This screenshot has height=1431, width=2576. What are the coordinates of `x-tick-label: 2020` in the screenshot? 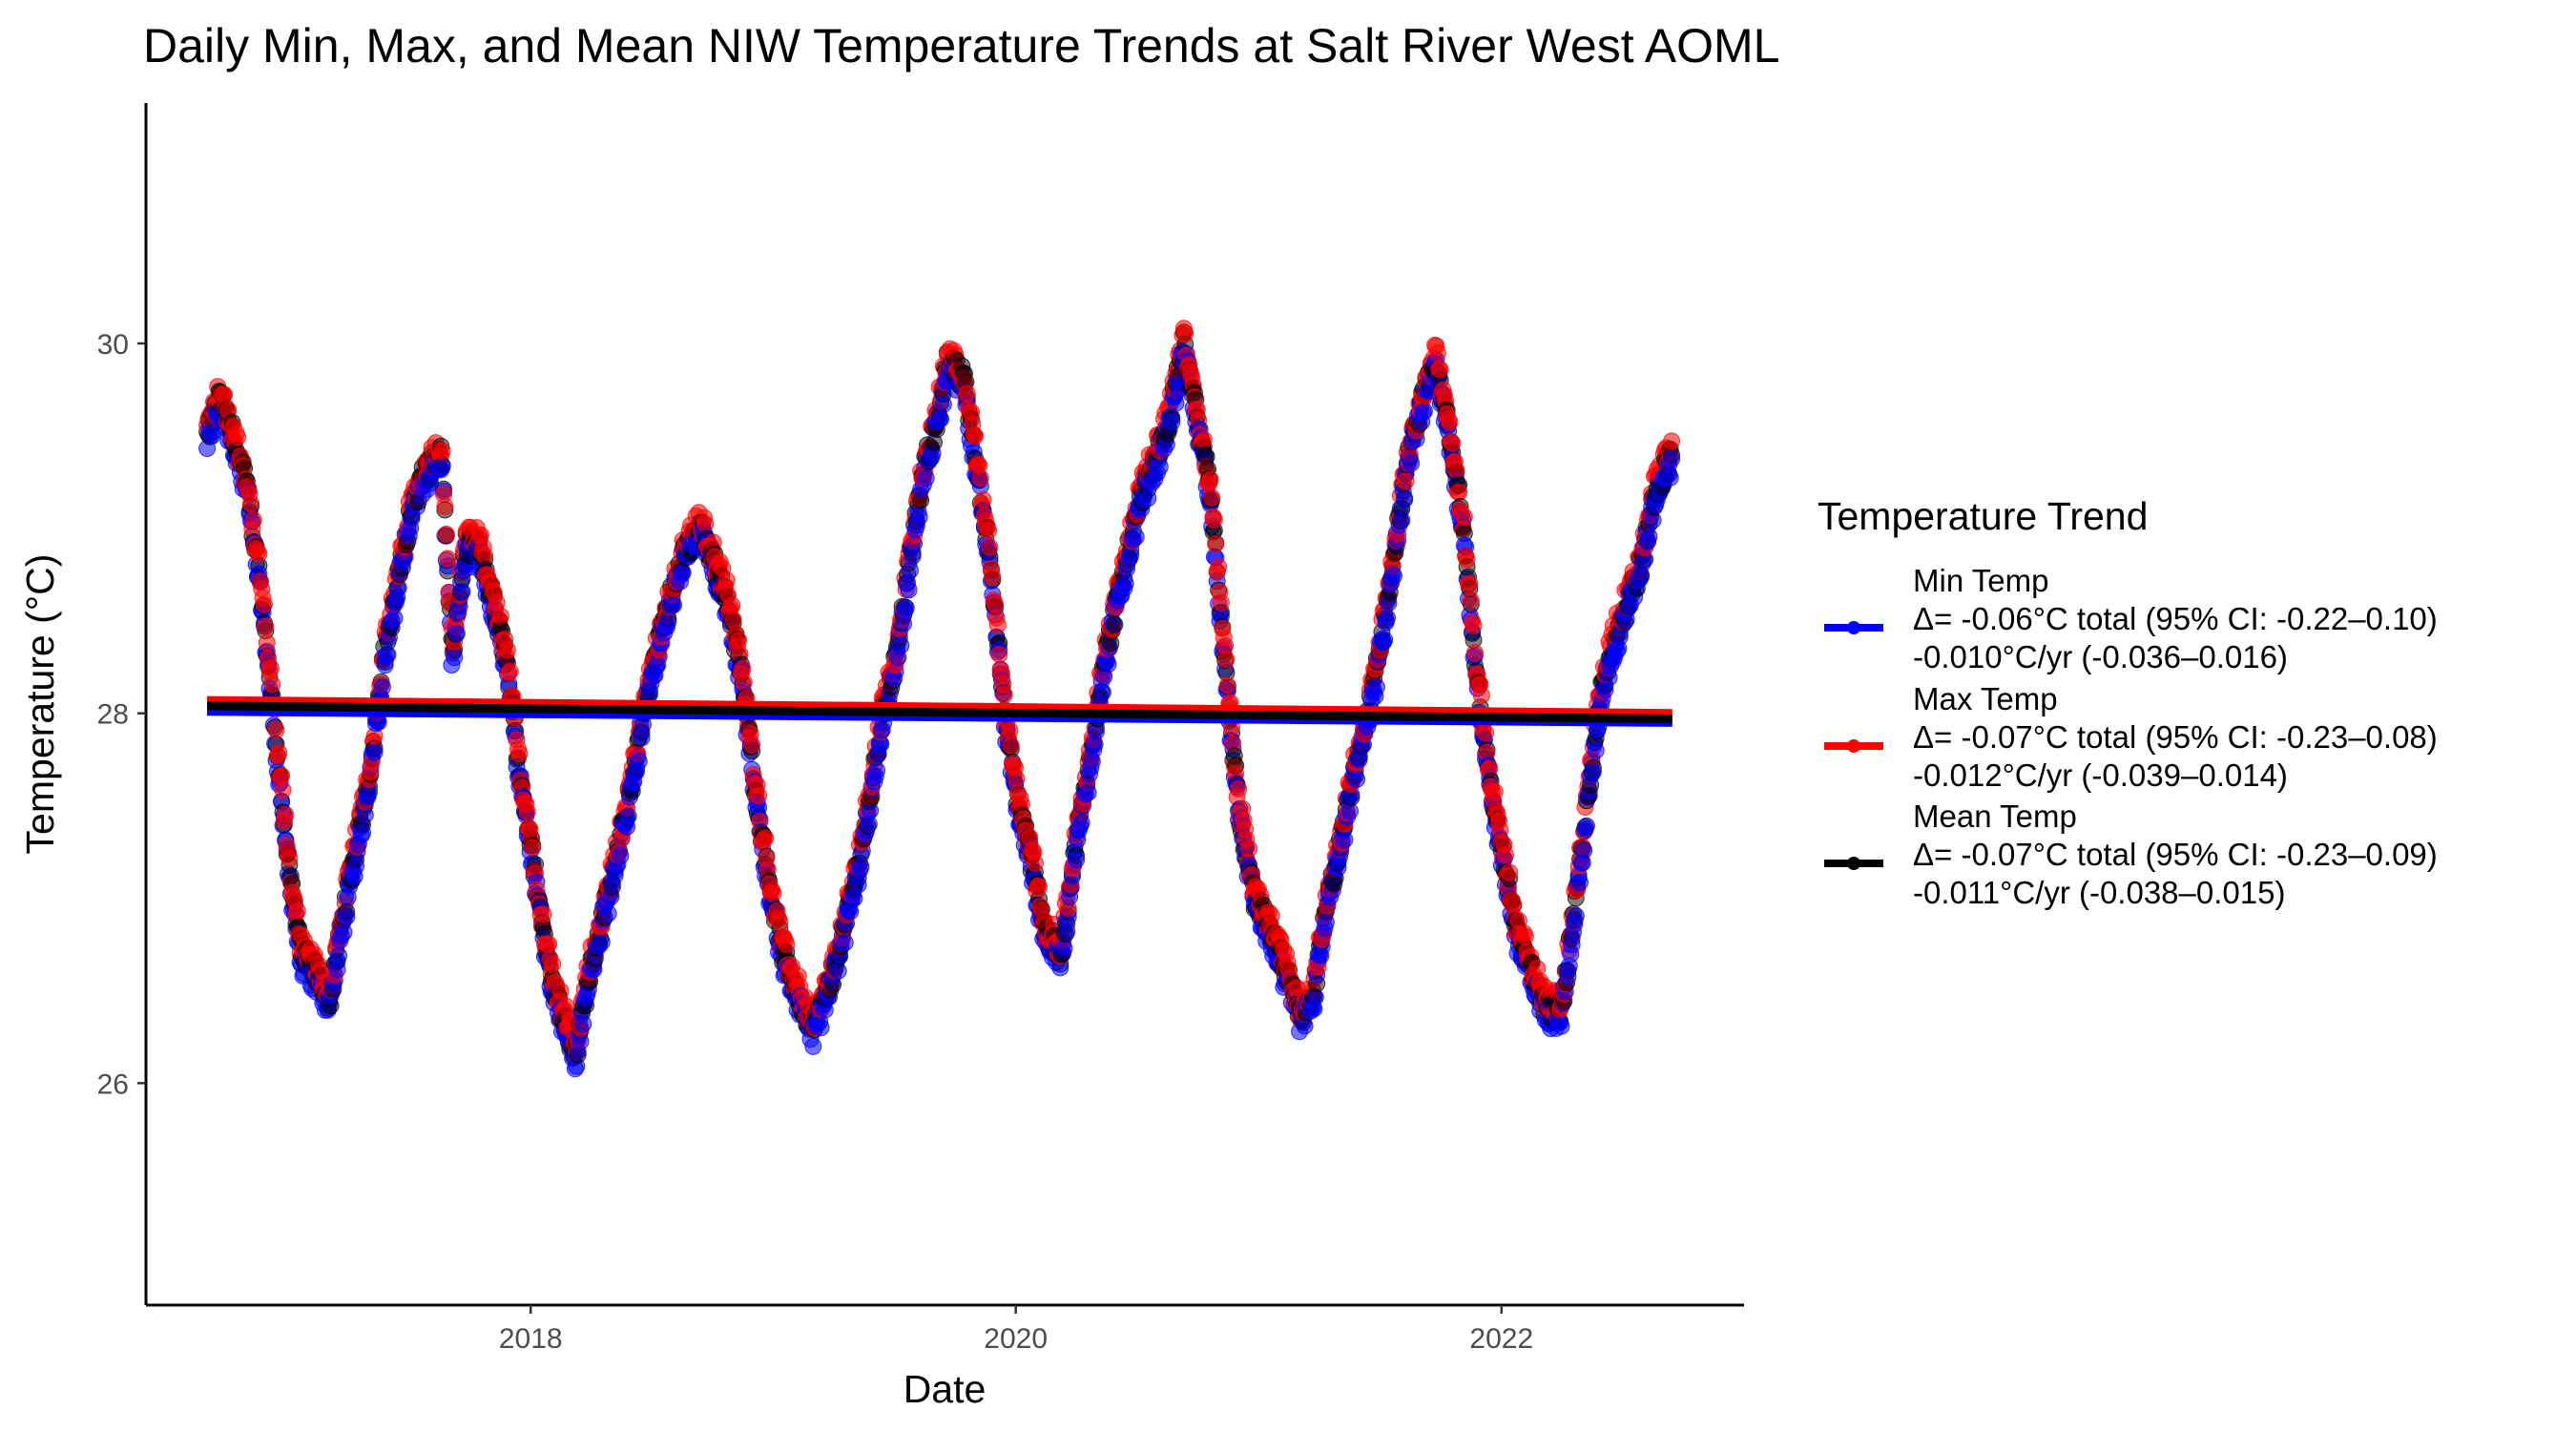 It's located at (1016, 1339).